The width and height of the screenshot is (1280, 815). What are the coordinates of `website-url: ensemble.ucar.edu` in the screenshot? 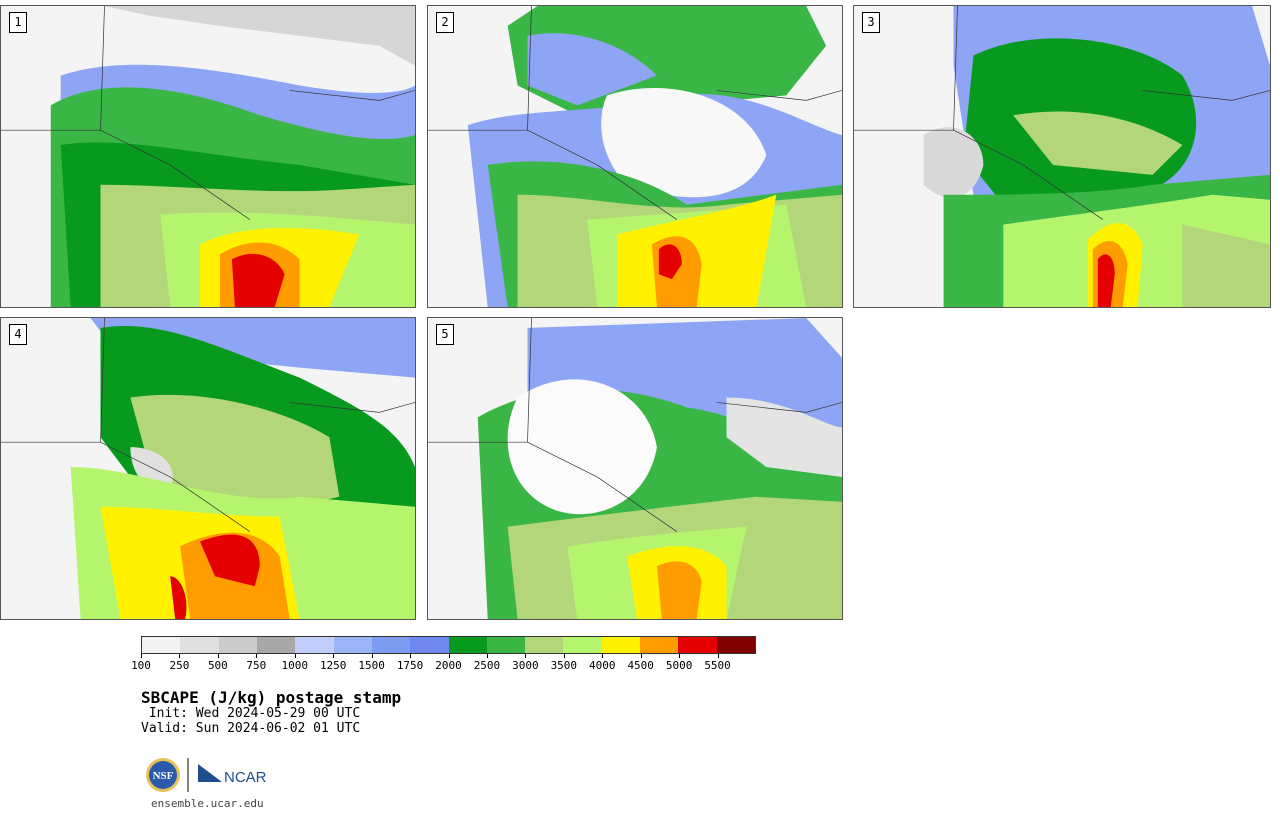 It's located at (207, 803).